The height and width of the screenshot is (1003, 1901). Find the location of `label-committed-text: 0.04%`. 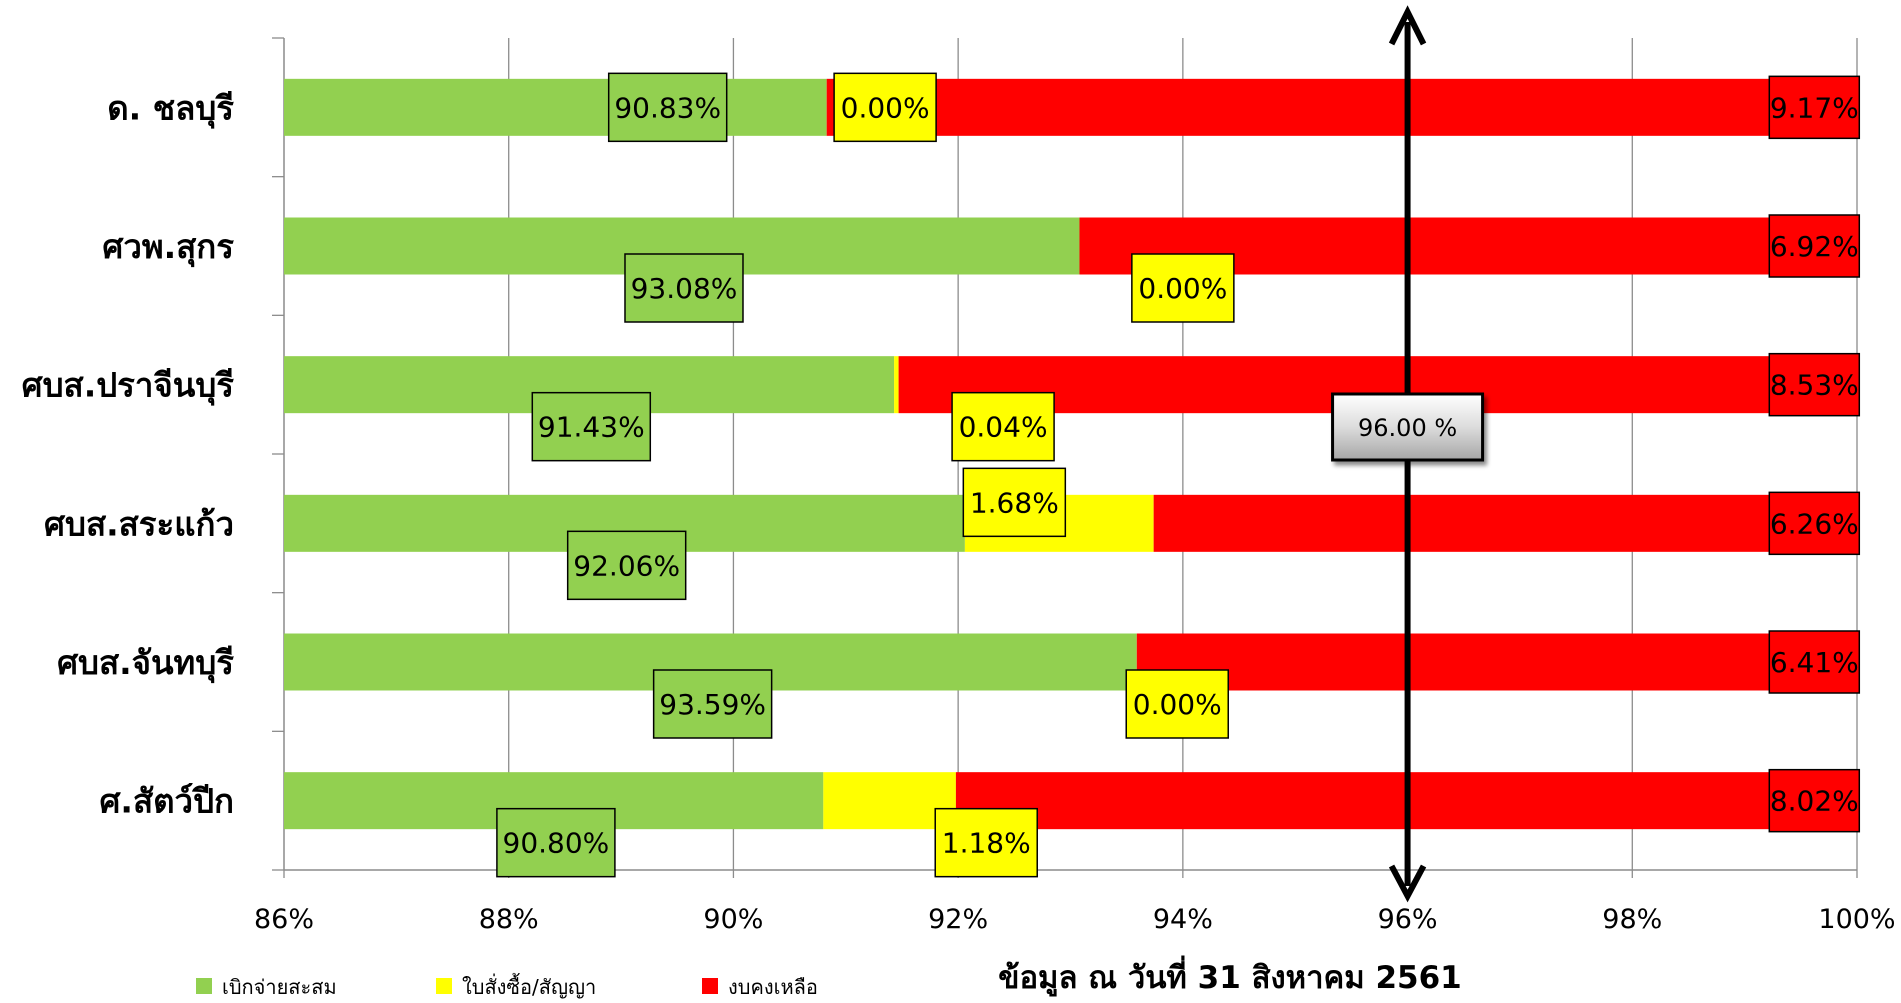

label-committed-text: 0.04% is located at coordinates (1003, 427).